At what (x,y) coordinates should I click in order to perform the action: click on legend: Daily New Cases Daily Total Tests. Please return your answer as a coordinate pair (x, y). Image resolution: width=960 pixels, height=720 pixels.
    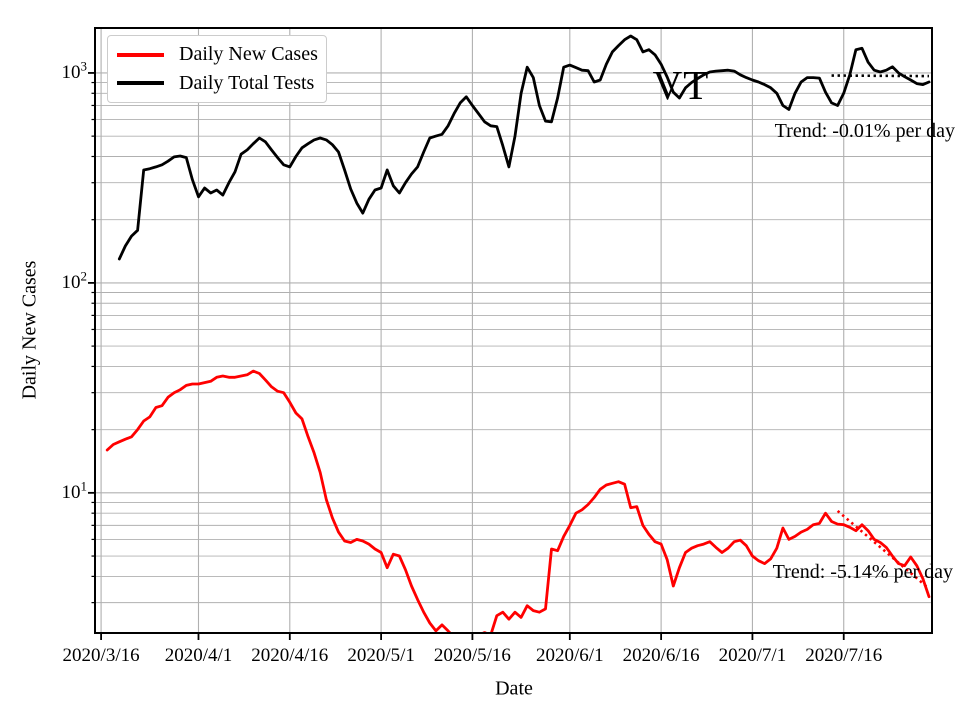
    Looking at the image, I should click on (217, 69).